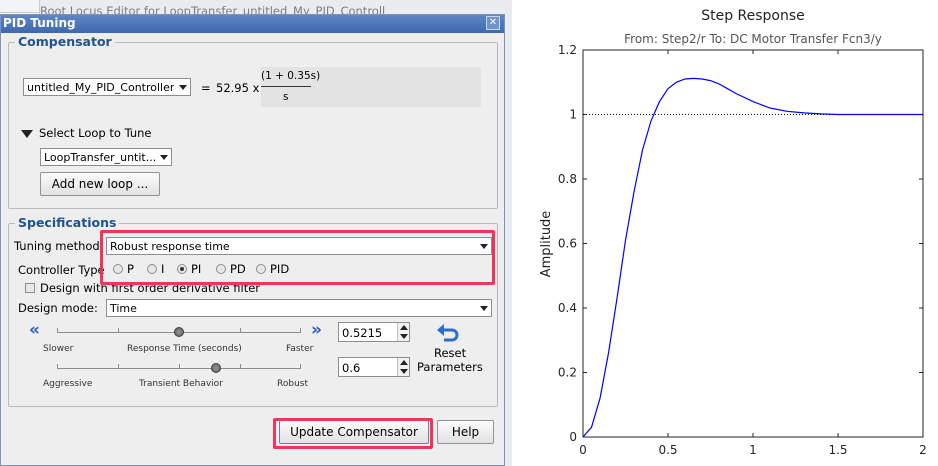 The height and width of the screenshot is (466, 938). I want to click on update-compensator-button: Update Compensator, so click(354, 432).